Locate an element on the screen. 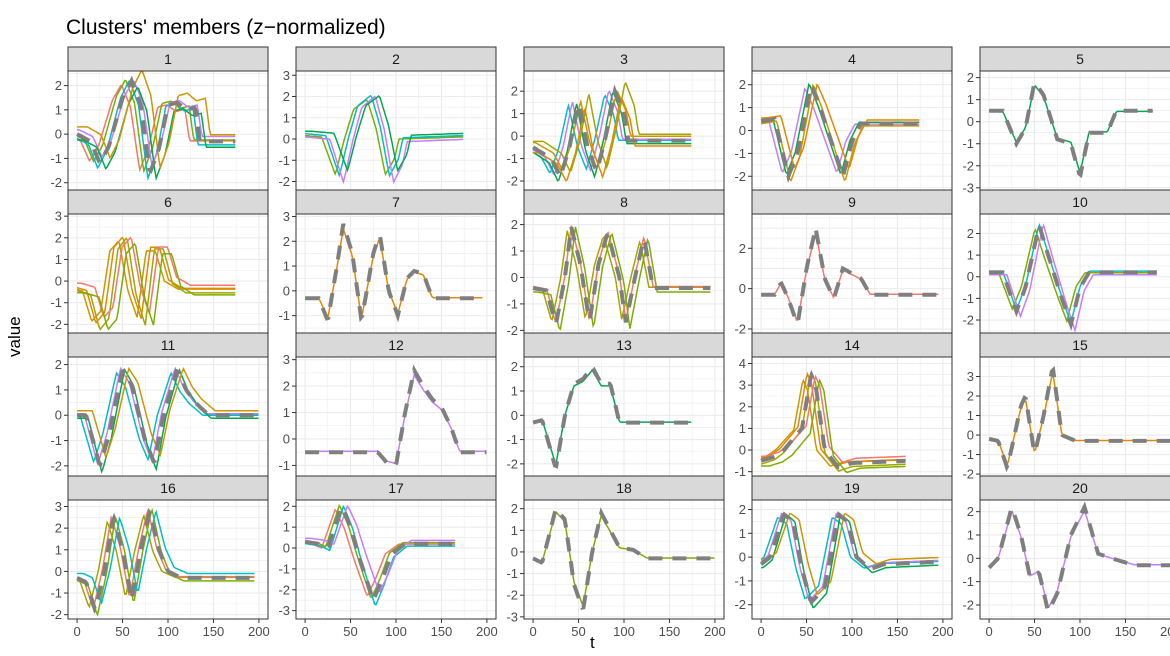 This screenshot has height=656, width=1170. facet-11: 11 -2 -1 0 1 2 is located at coordinates (159, 404).